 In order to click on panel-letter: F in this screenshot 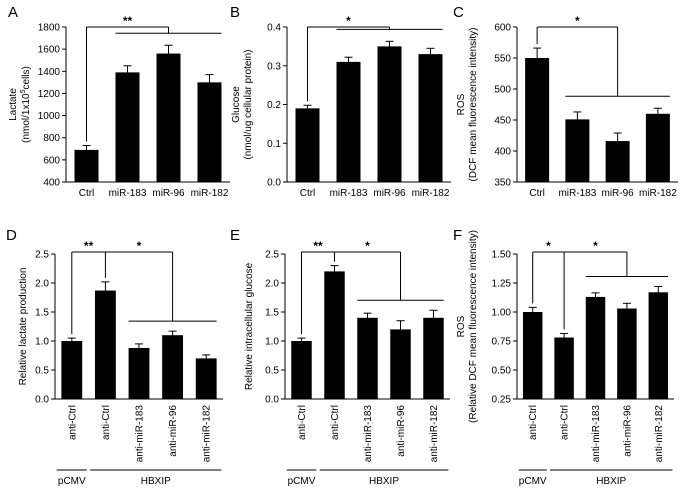, I will do `click(457, 235)`.